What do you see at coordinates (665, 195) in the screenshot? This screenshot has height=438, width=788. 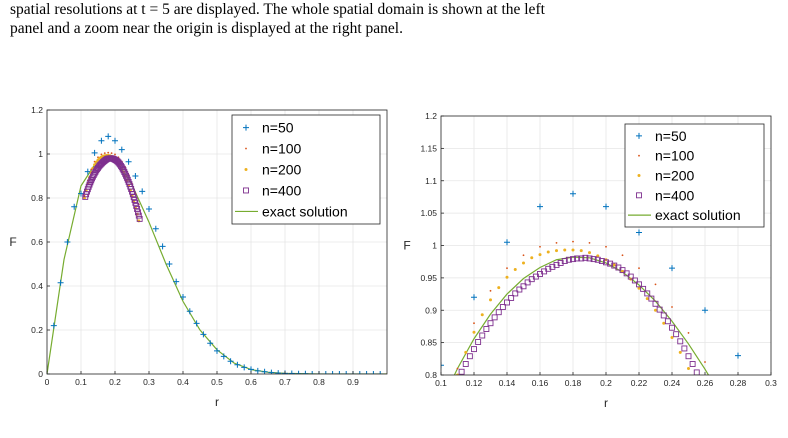 I see `legend-item: n=400` at bounding box center [665, 195].